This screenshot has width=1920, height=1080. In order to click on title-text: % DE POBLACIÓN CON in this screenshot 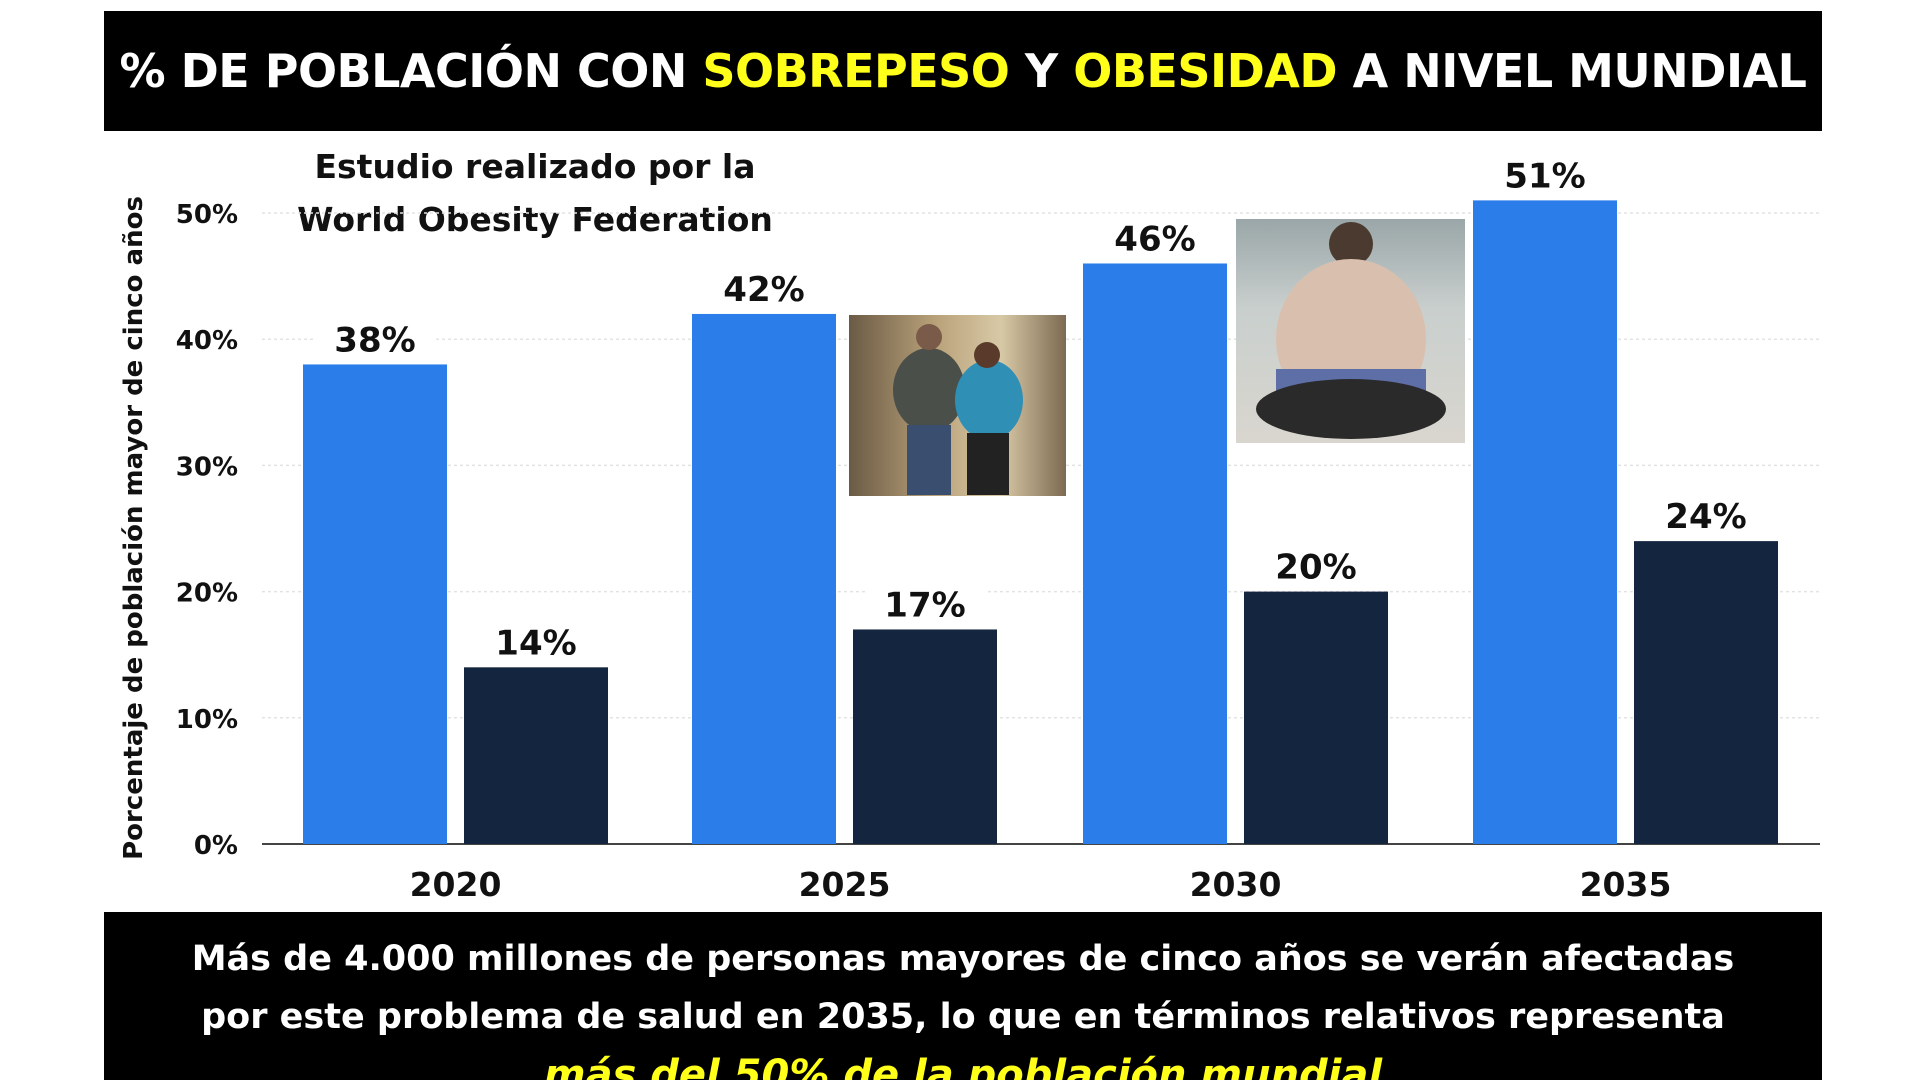, I will do `click(411, 71)`.